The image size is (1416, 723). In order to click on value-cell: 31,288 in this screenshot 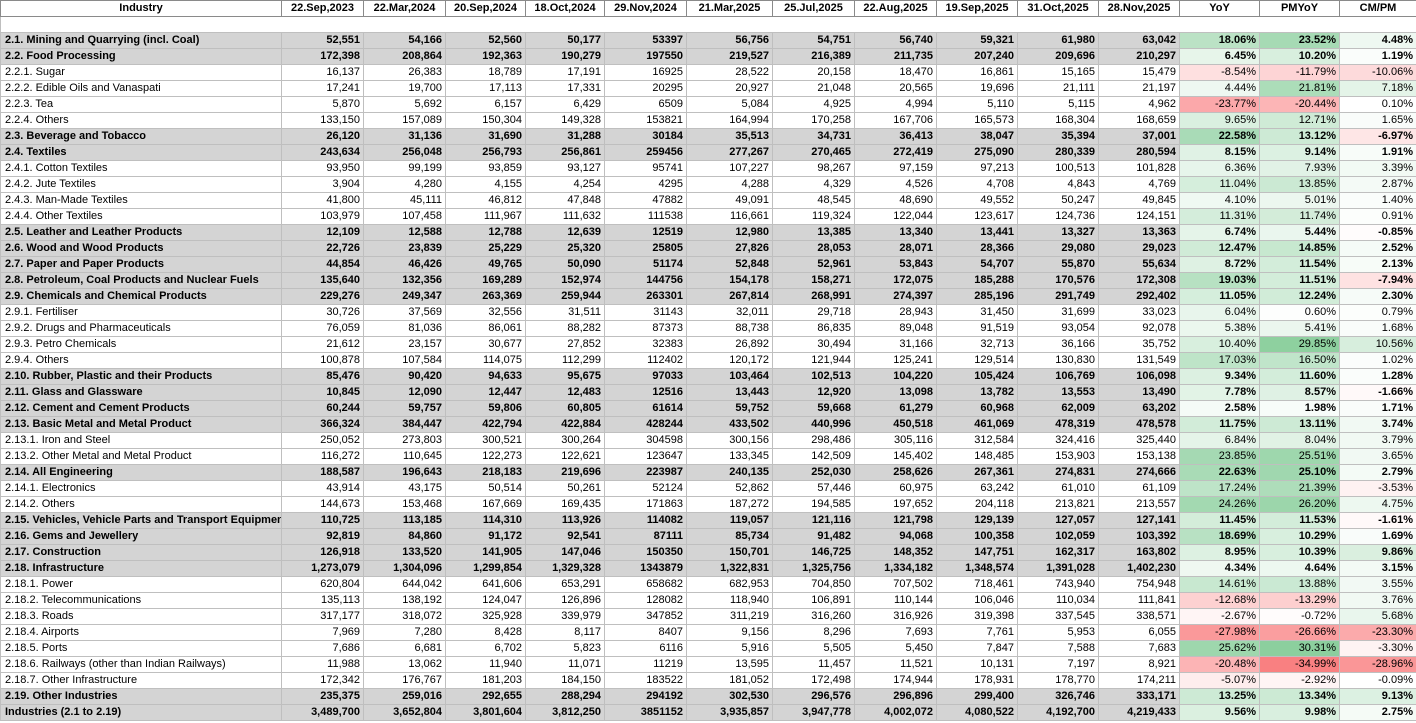, I will do `click(565, 136)`.